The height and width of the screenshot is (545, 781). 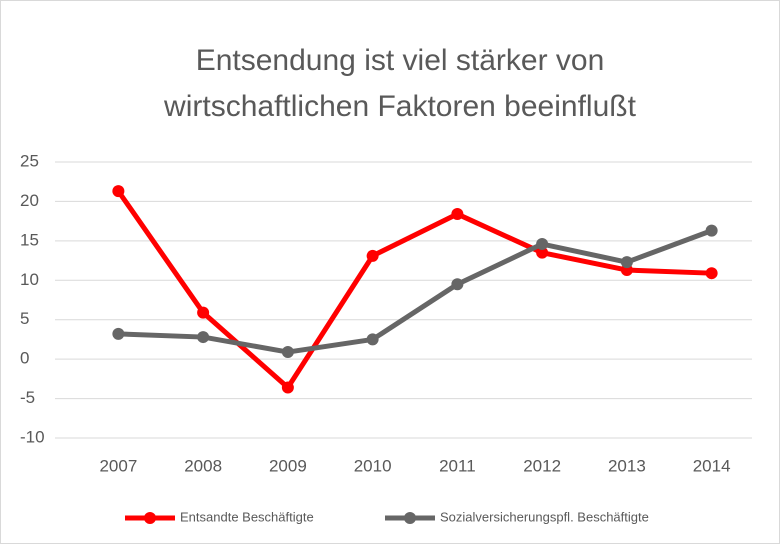 I want to click on y-tick-label: 20, so click(x=29, y=200).